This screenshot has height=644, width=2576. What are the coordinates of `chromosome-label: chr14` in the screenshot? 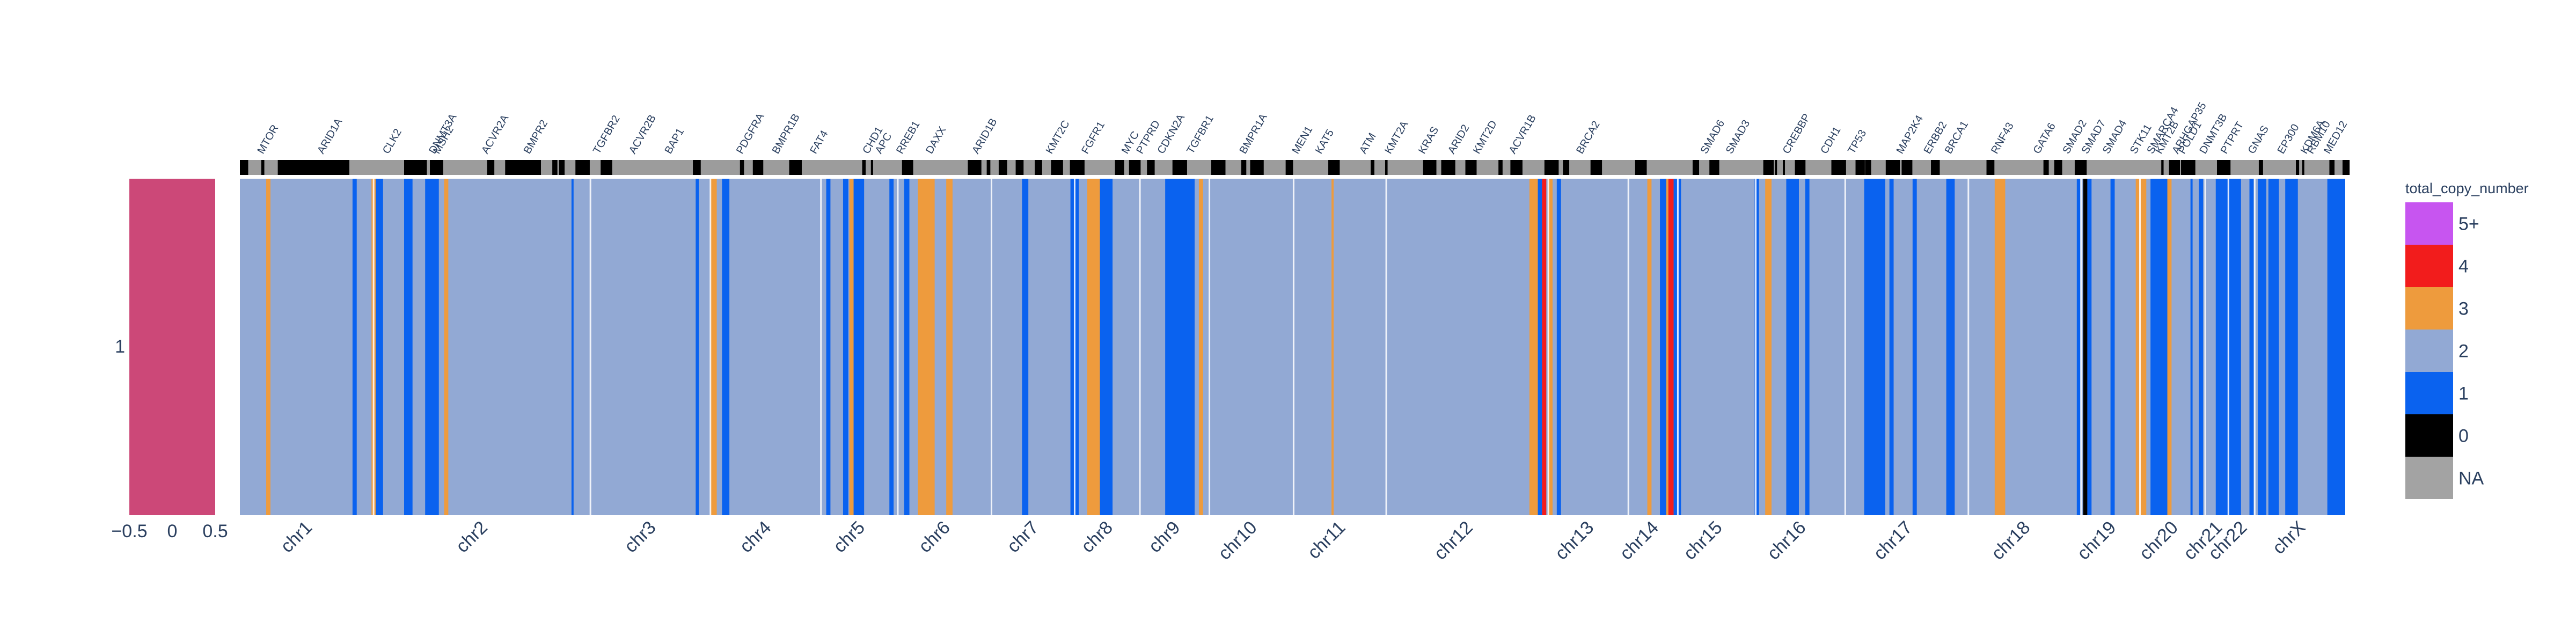 It's located at (1639, 540).